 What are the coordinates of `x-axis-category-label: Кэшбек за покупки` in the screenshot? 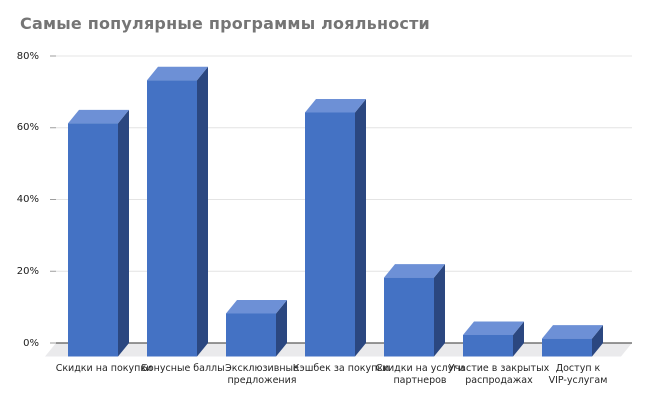 It's located at (341, 368).